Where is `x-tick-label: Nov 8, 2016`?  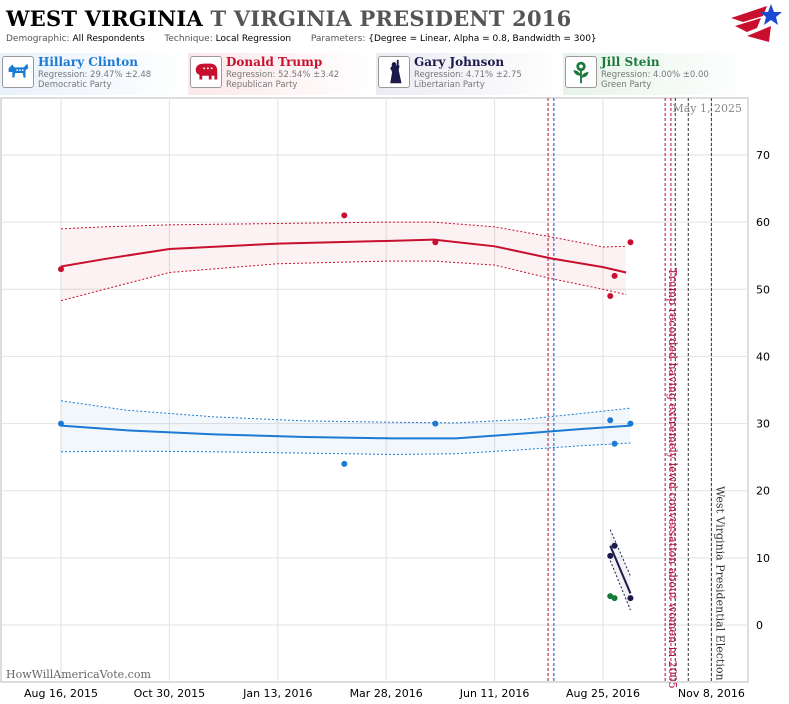
x-tick-label: Nov 8, 2016 is located at coordinates (711, 693).